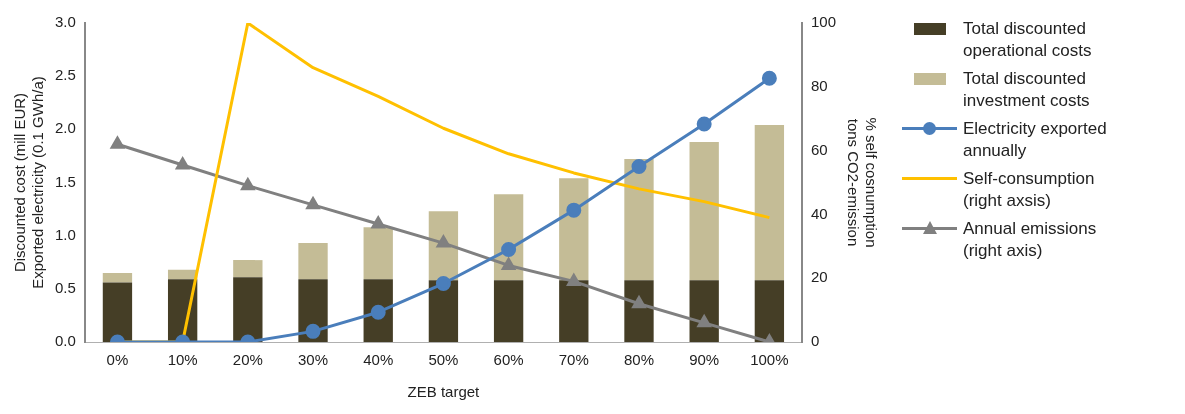  Describe the element at coordinates (65, 128) in the screenshot. I see `y-tick-label: 2.0` at that location.